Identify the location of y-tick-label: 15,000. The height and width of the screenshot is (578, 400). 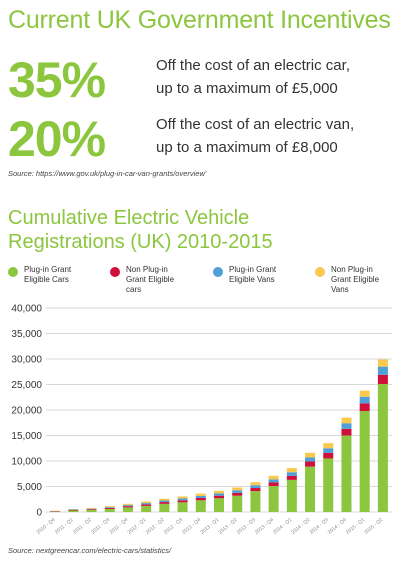
(26, 436).